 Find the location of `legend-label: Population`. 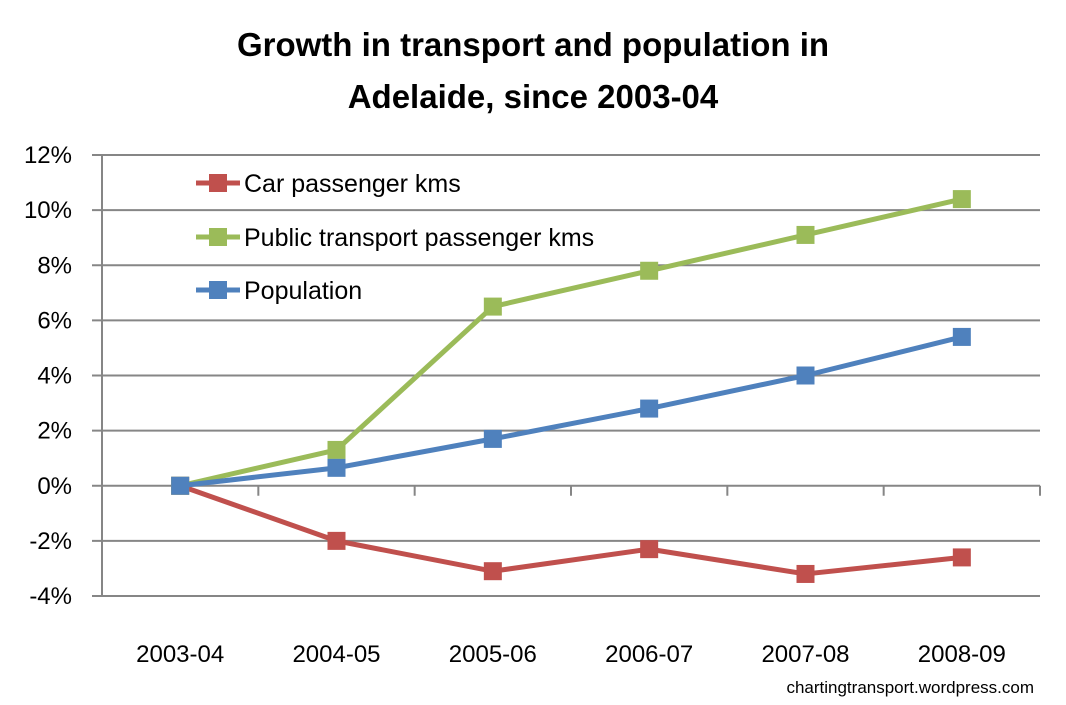

legend-label: Population is located at coordinates (303, 291).